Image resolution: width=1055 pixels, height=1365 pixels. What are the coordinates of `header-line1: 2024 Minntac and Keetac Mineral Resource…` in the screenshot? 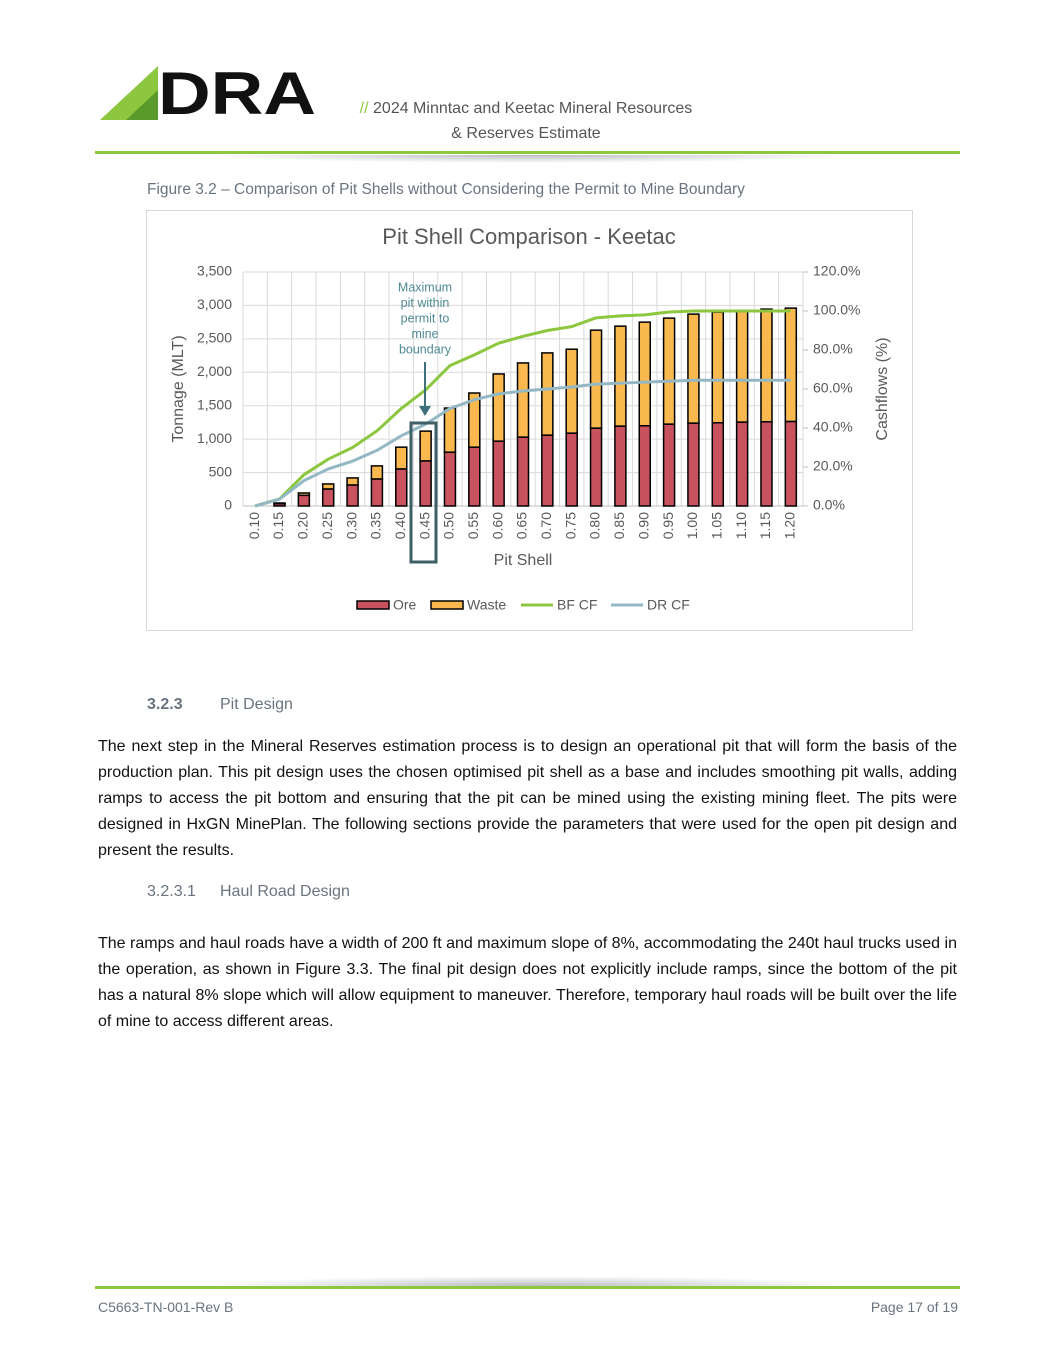 It's located at (533, 108).